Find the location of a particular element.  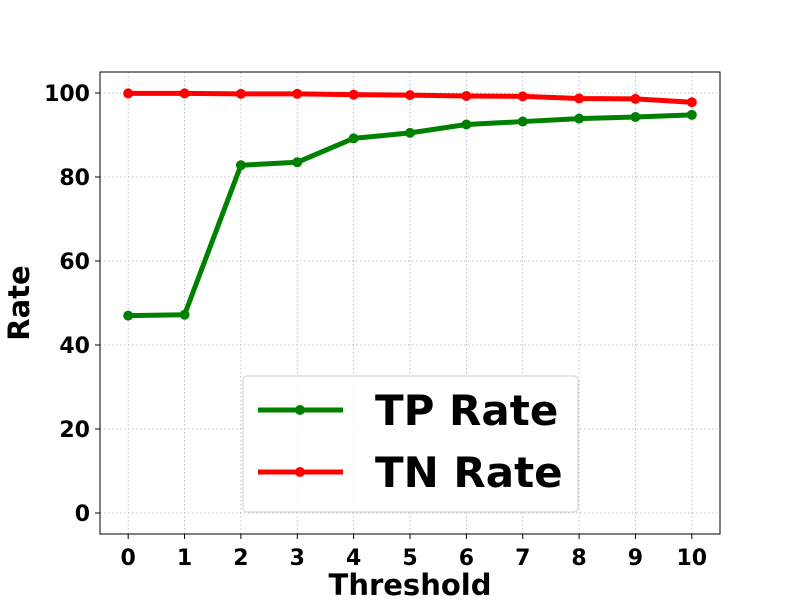

y-tick-label: 40 is located at coordinates (74, 346).